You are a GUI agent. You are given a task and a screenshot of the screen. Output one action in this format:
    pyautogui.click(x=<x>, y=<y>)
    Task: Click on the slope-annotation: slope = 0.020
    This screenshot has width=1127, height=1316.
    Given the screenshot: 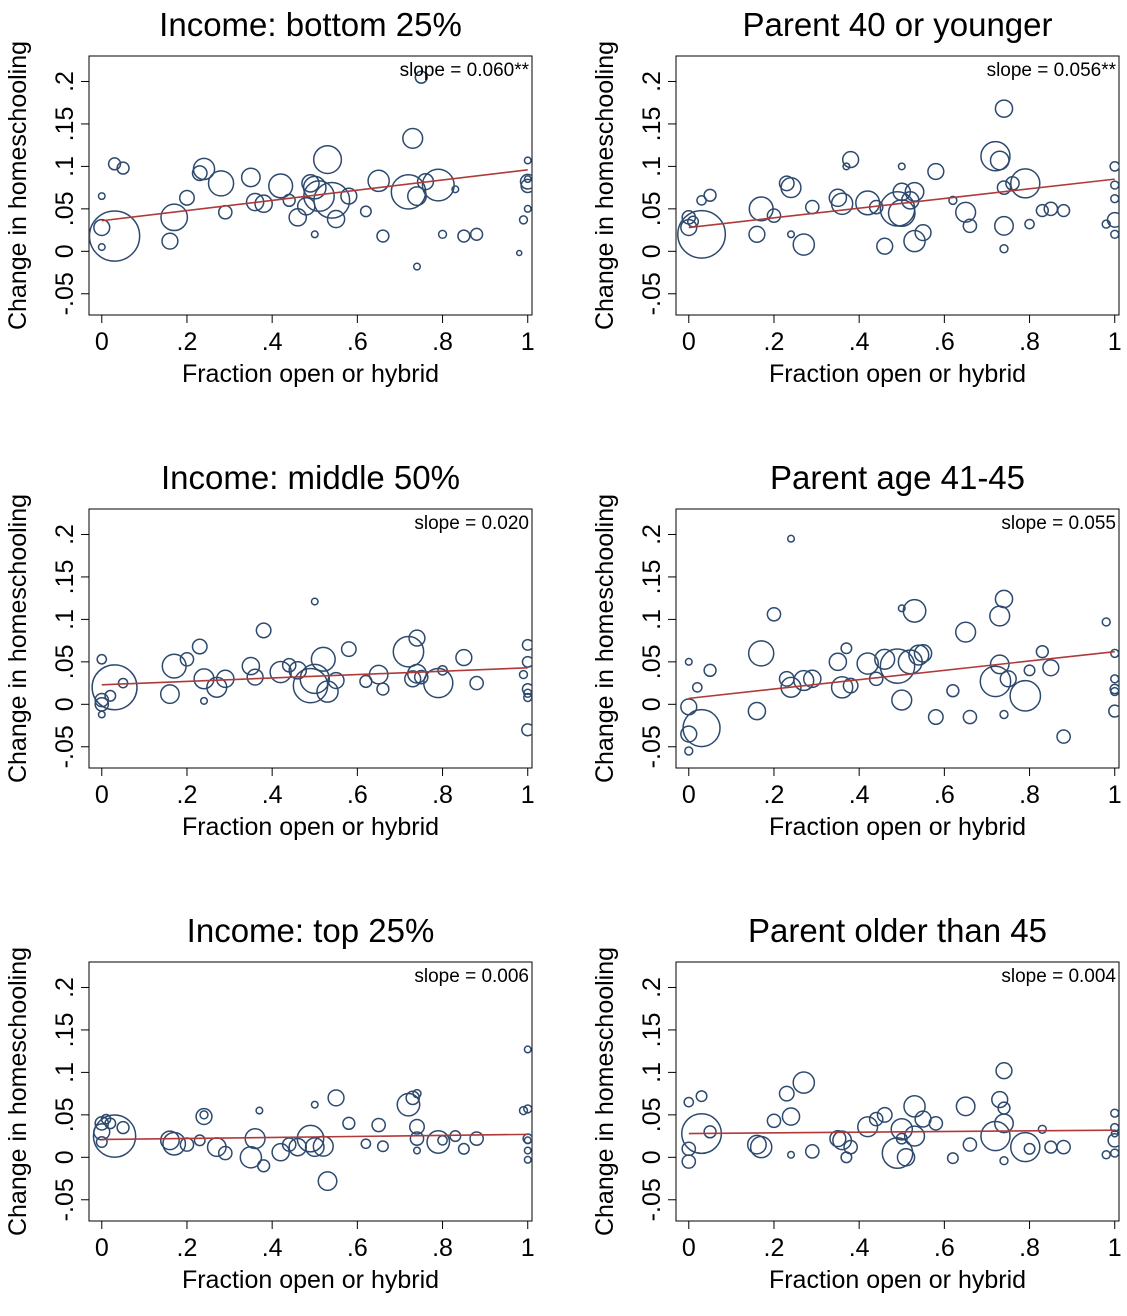 What is the action you would take?
    pyautogui.click(x=471, y=523)
    